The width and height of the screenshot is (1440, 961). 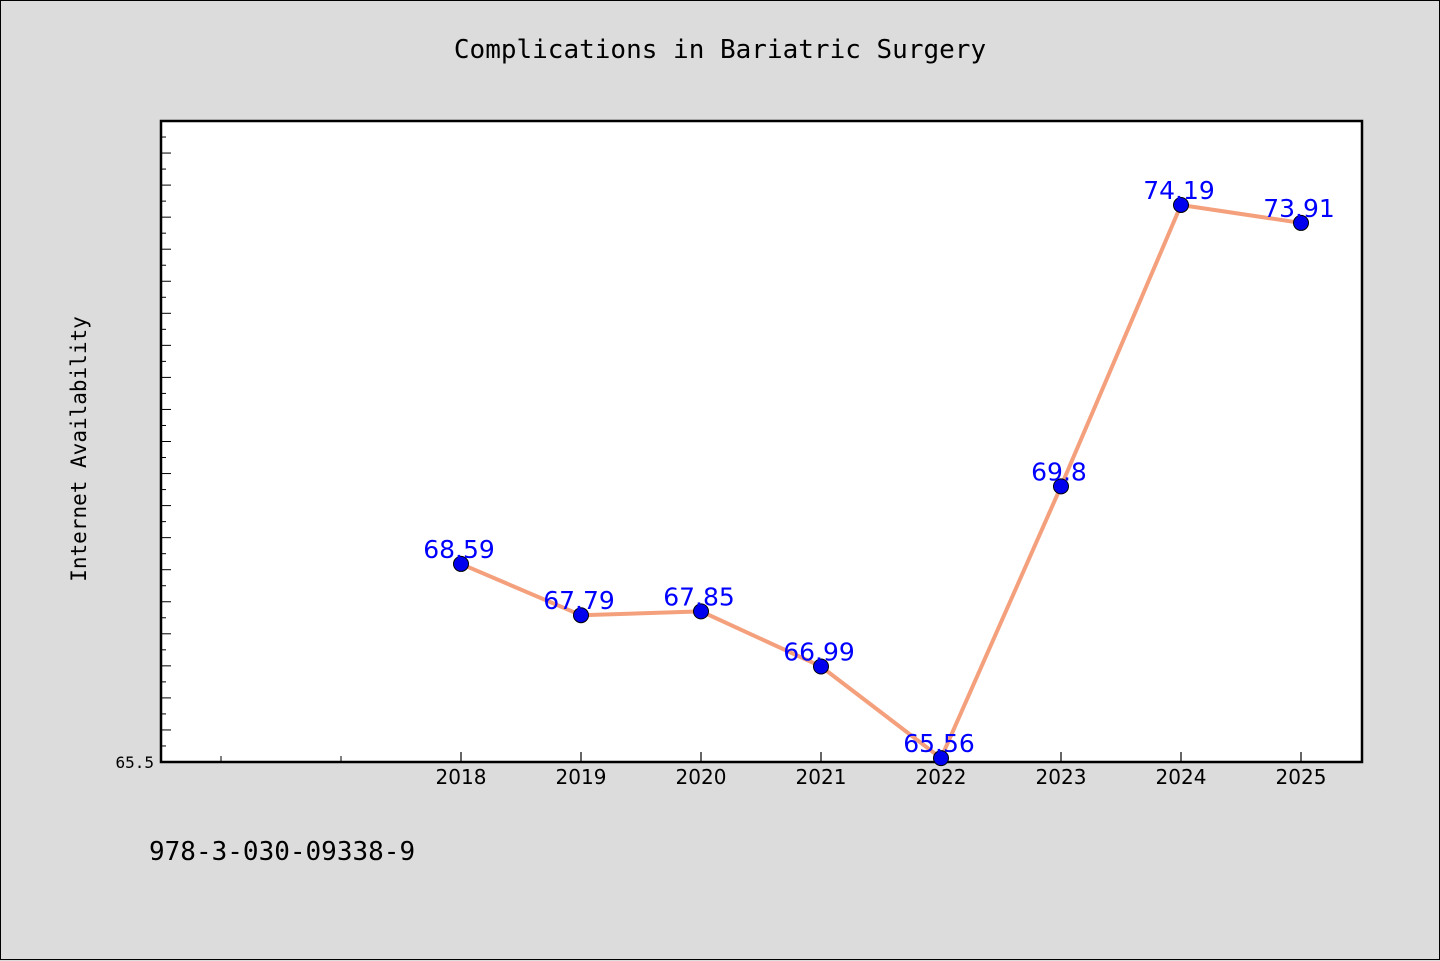 What do you see at coordinates (939, 743) in the screenshot?
I see `data-label: 65.56` at bounding box center [939, 743].